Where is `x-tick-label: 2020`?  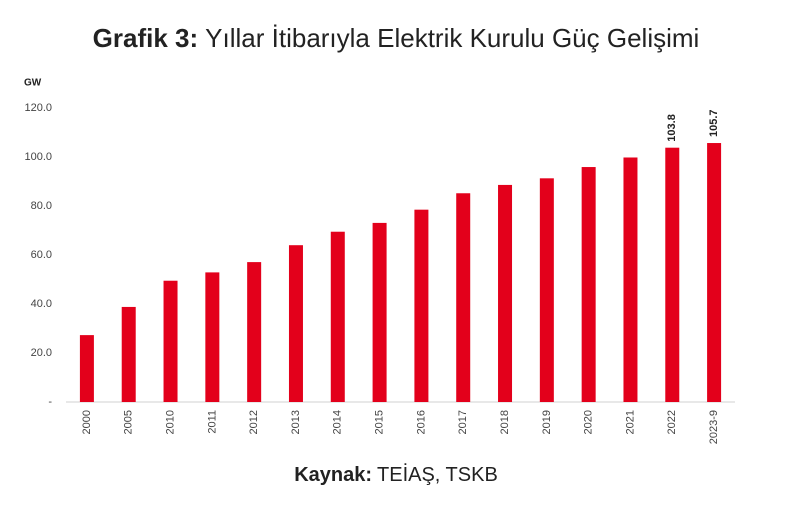
x-tick-label: 2020 is located at coordinates (589, 422).